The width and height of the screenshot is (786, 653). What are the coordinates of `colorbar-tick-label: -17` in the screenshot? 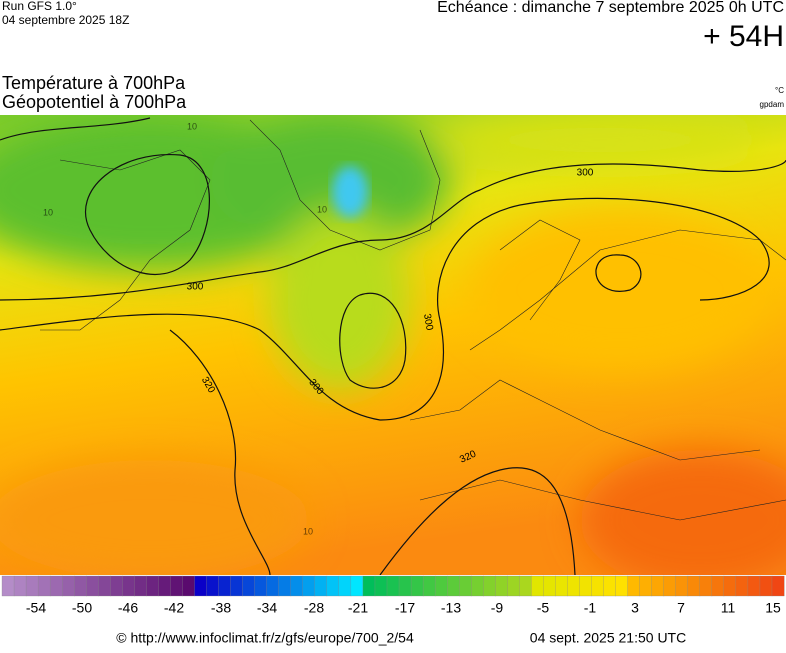 It's located at (405, 608).